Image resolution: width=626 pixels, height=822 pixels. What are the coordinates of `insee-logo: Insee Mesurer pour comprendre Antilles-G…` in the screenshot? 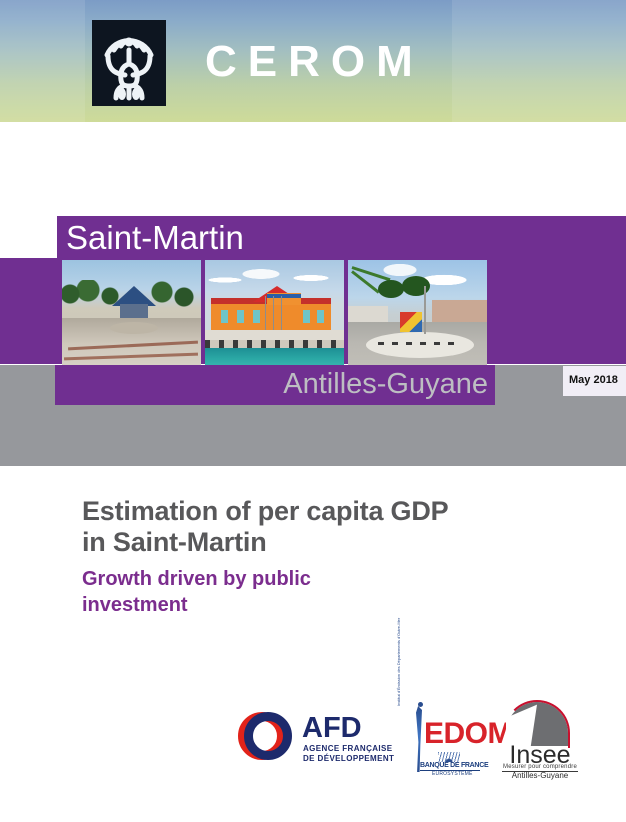 It's located at (540, 740).